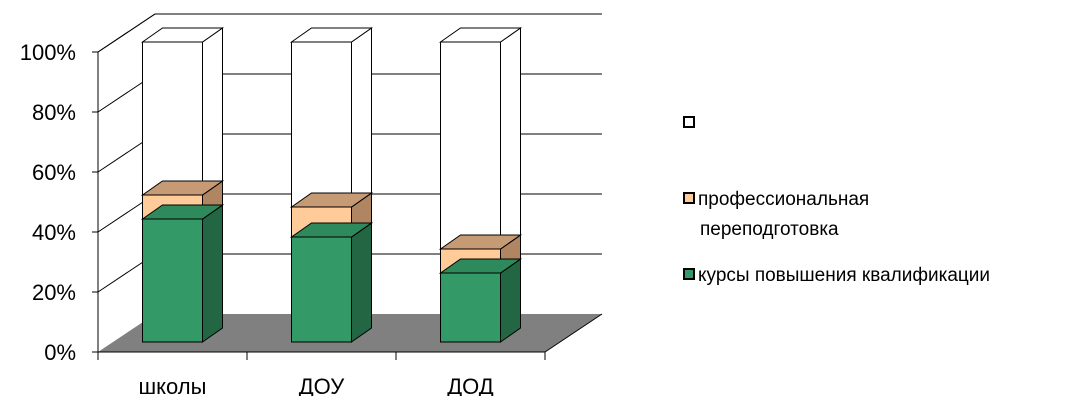 The height and width of the screenshot is (396, 1077). Describe the element at coordinates (470, 385) in the screenshot. I see `x-tick-label: ДОД` at that location.